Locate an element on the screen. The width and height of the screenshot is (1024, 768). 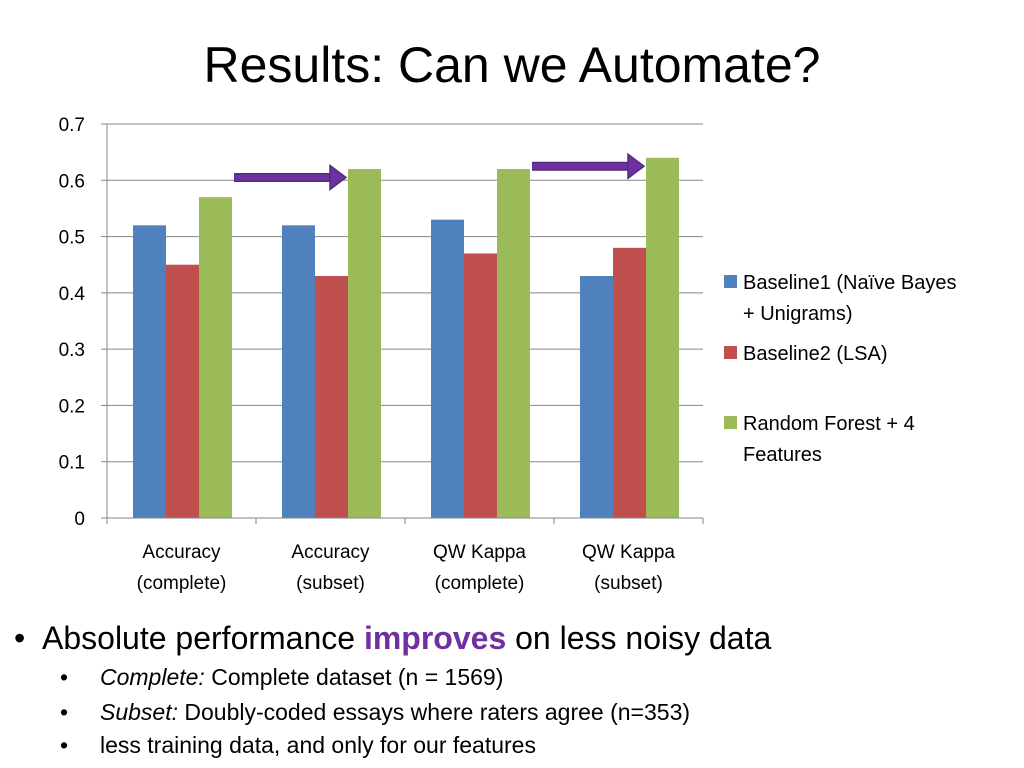
bullet-main-after: on less noisy data is located at coordinates (639, 638).